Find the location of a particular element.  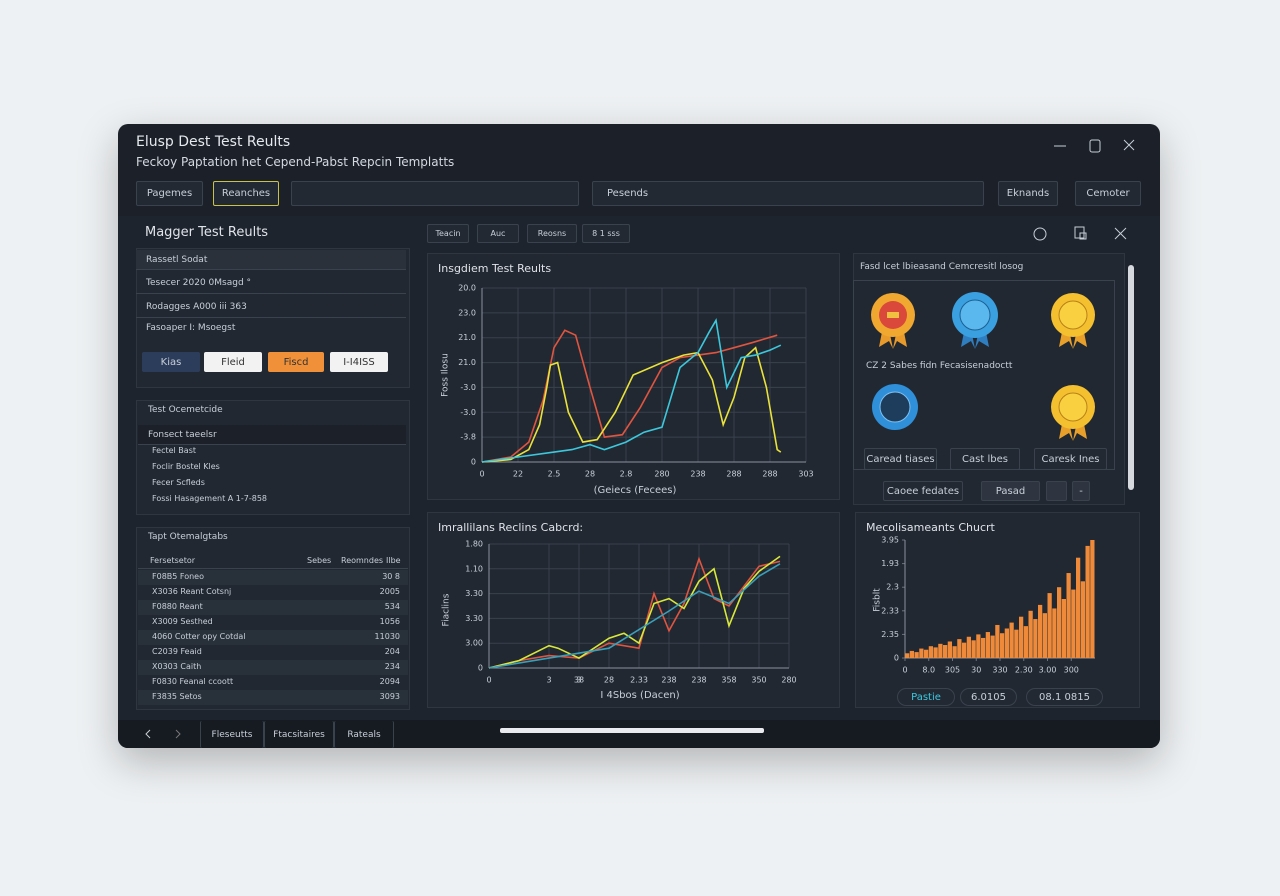

pager-button: Pastie is located at coordinates (926, 697).